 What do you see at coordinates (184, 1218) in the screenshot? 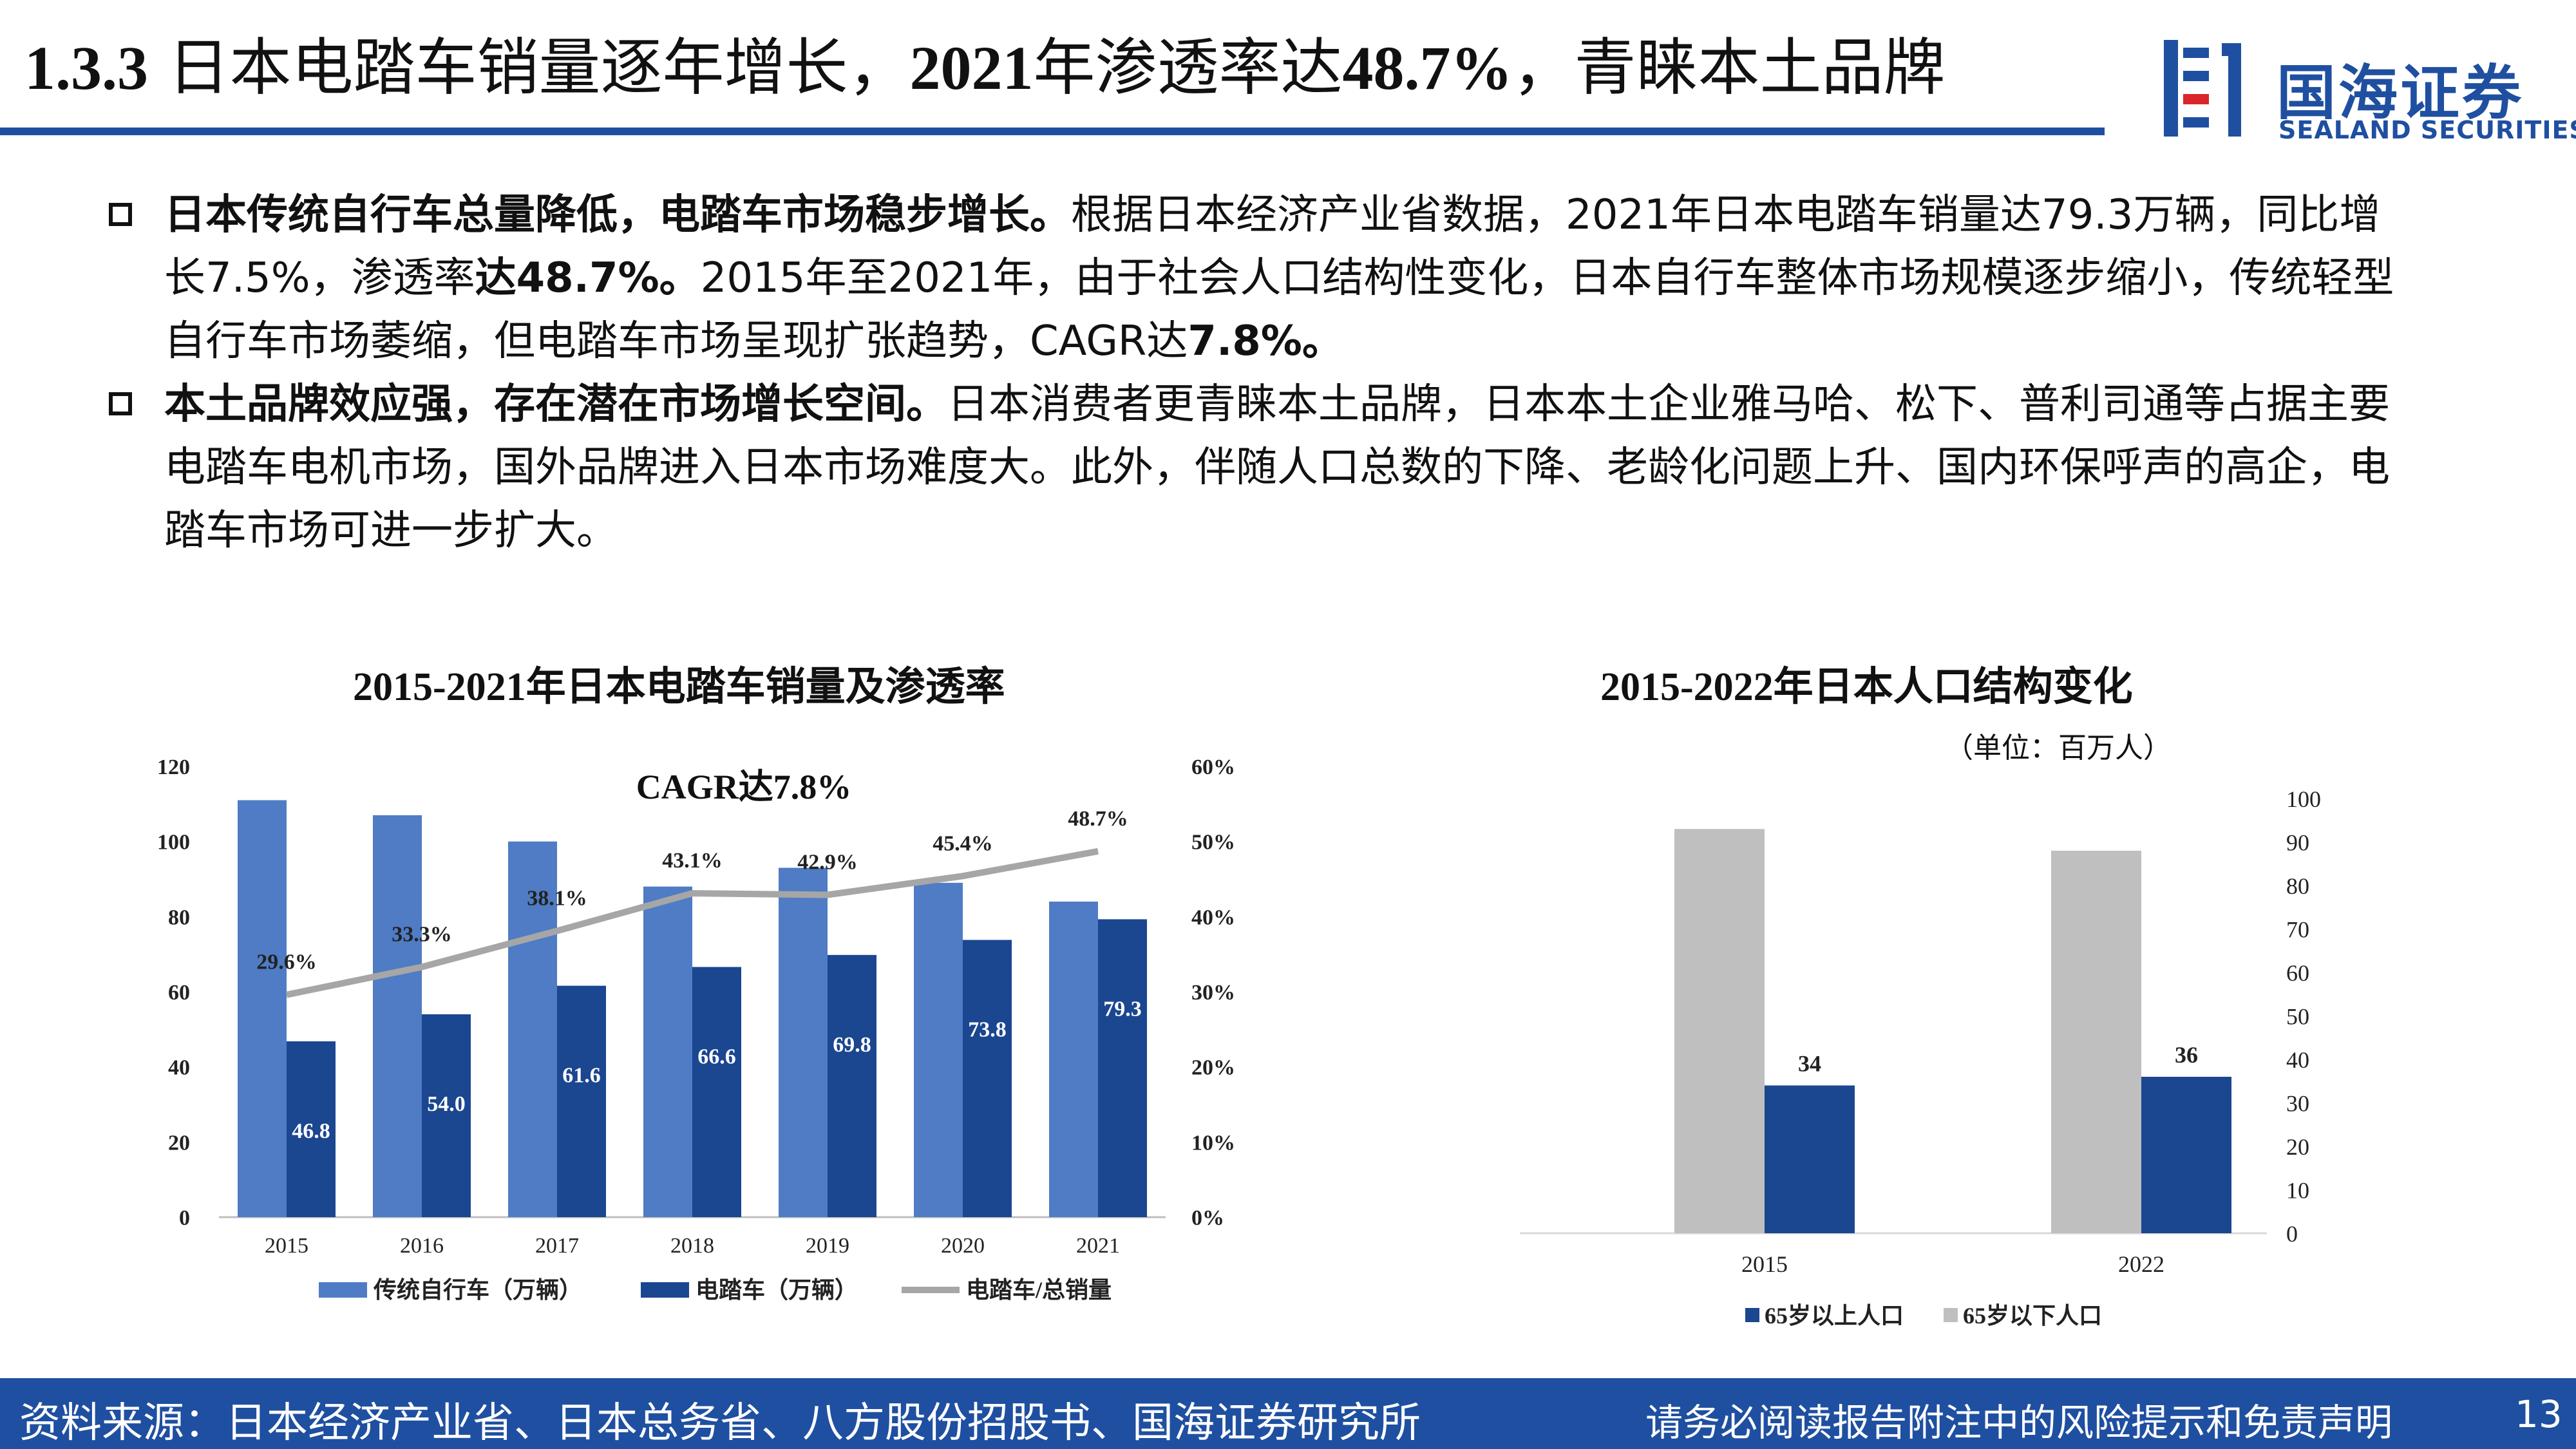
I see `y-left-tick-label: 0` at bounding box center [184, 1218].